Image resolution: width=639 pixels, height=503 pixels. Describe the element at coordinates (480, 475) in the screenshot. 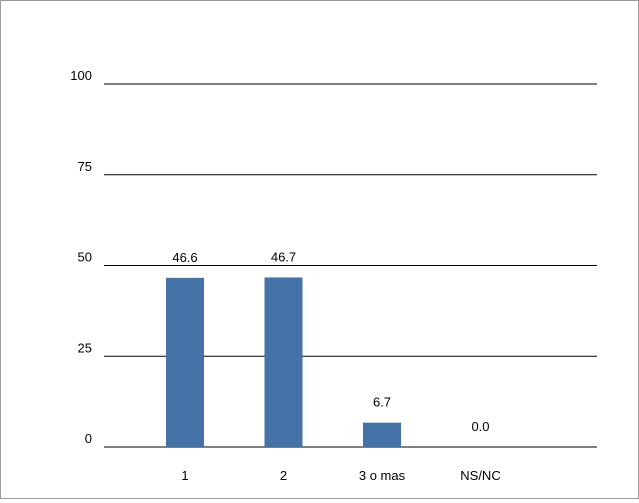

I see `x-tick-label-3: NS/NC` at that location.